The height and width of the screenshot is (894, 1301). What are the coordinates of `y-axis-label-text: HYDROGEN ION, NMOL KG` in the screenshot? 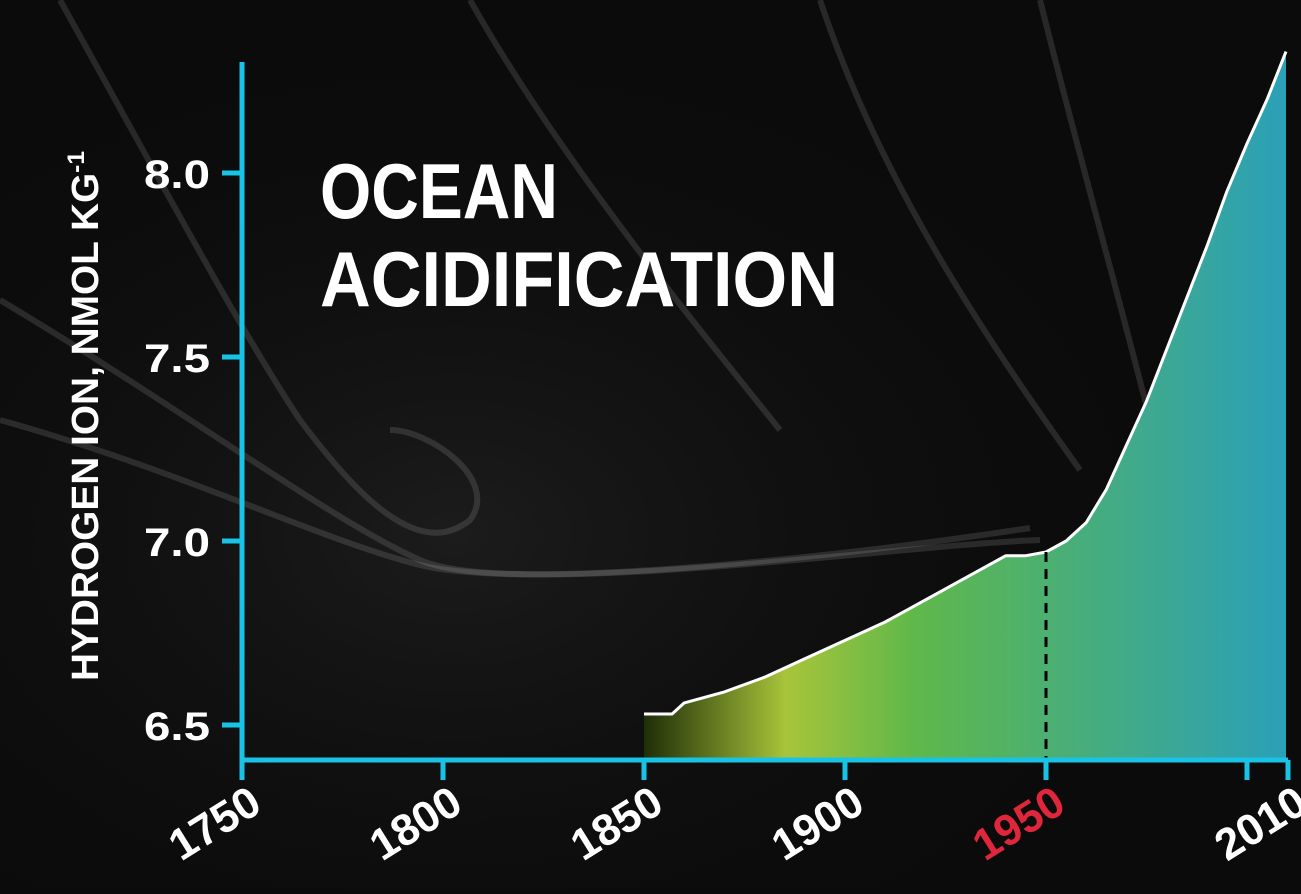 It's located at (86, 427).